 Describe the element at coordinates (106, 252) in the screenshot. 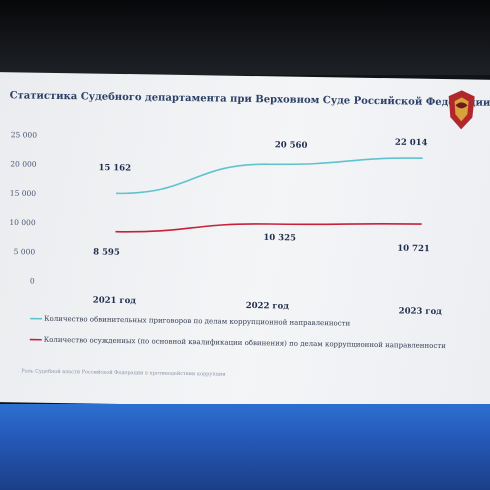

I see `data-label: 8 595` at that location.